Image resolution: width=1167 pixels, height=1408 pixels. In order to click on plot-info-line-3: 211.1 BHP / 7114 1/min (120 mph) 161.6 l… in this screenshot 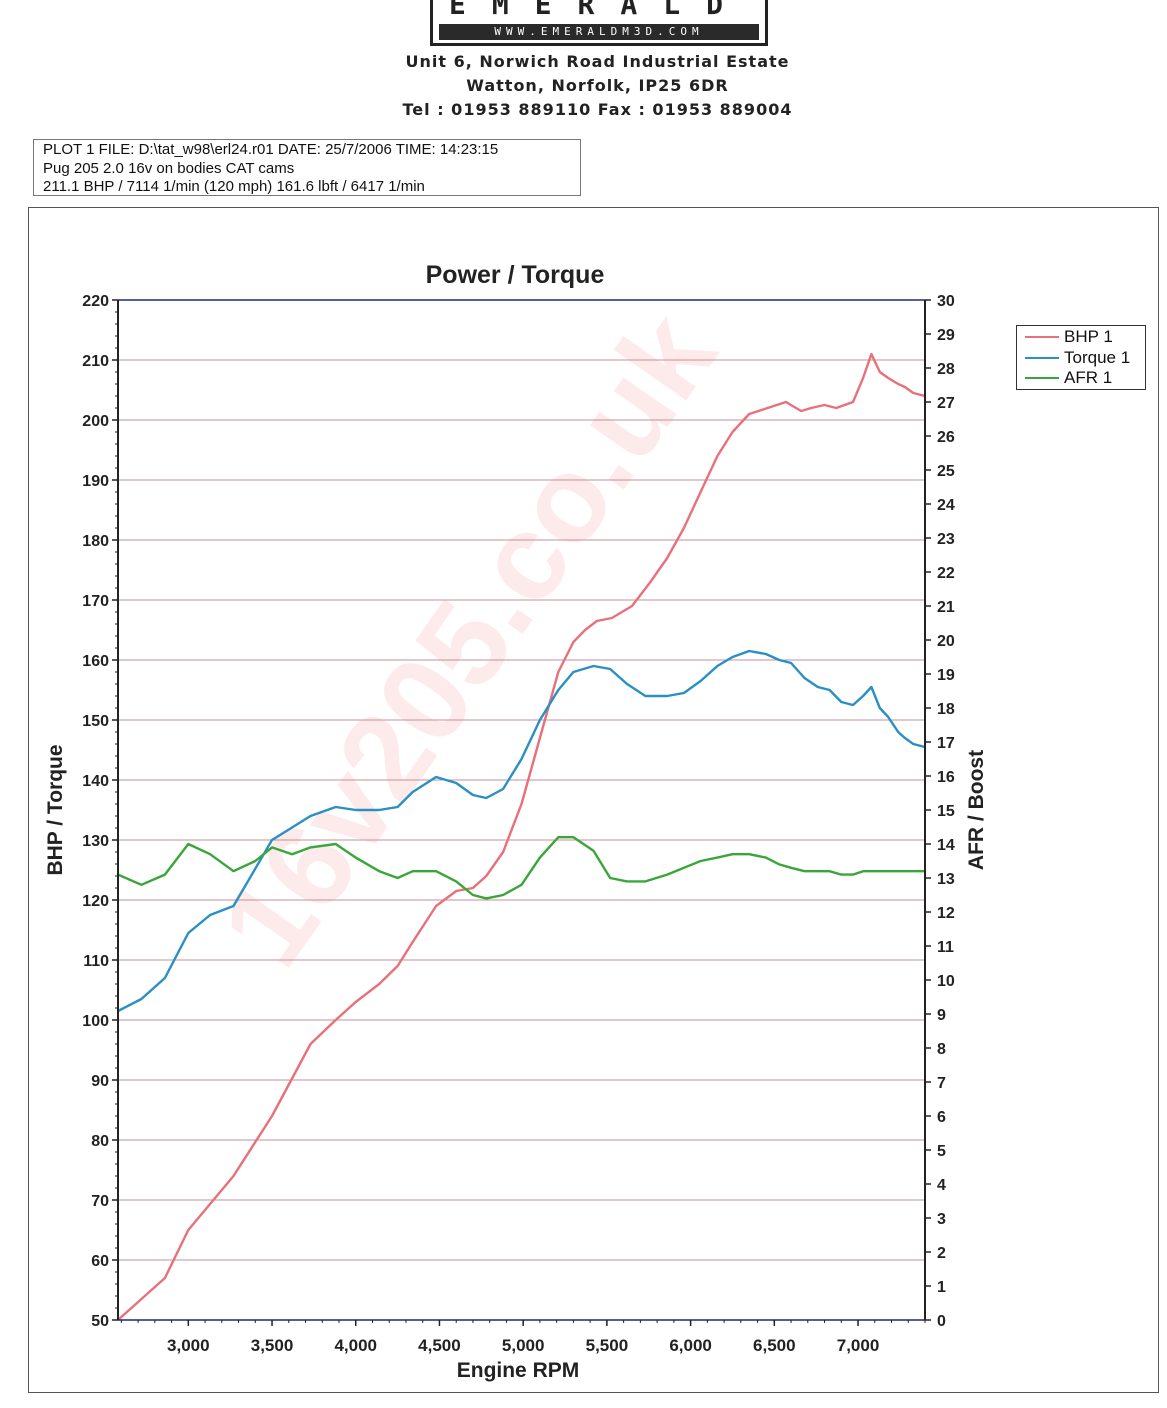, I will do `click(234, 186)`.